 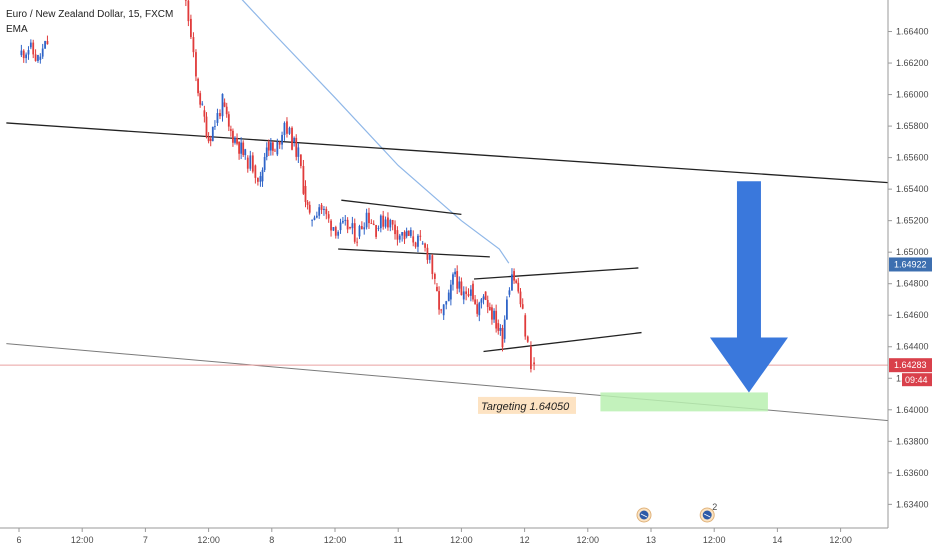 I want to click on countdown-timer: 09:44, so click(x=916, y=380).